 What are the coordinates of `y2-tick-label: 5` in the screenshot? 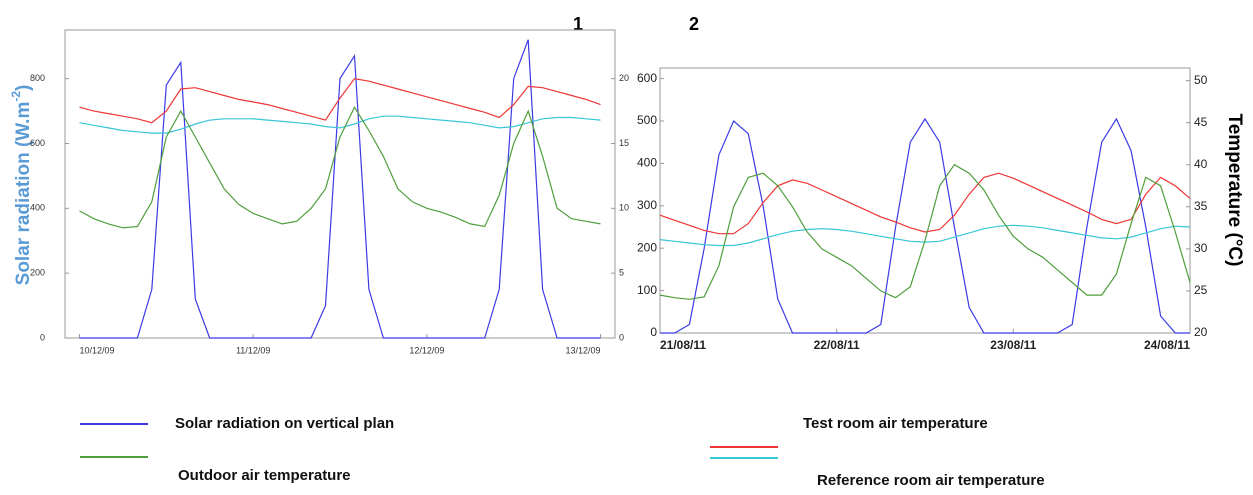 It's located at (621, 273).